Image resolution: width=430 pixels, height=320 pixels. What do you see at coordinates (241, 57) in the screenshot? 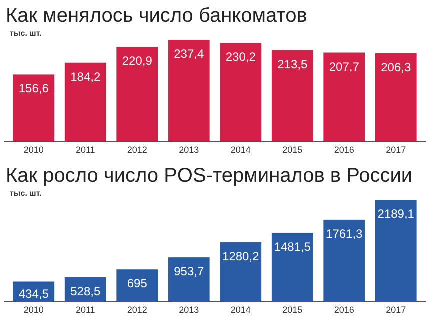
I see `data-label: 230,2` at bounding box center [241, 57].